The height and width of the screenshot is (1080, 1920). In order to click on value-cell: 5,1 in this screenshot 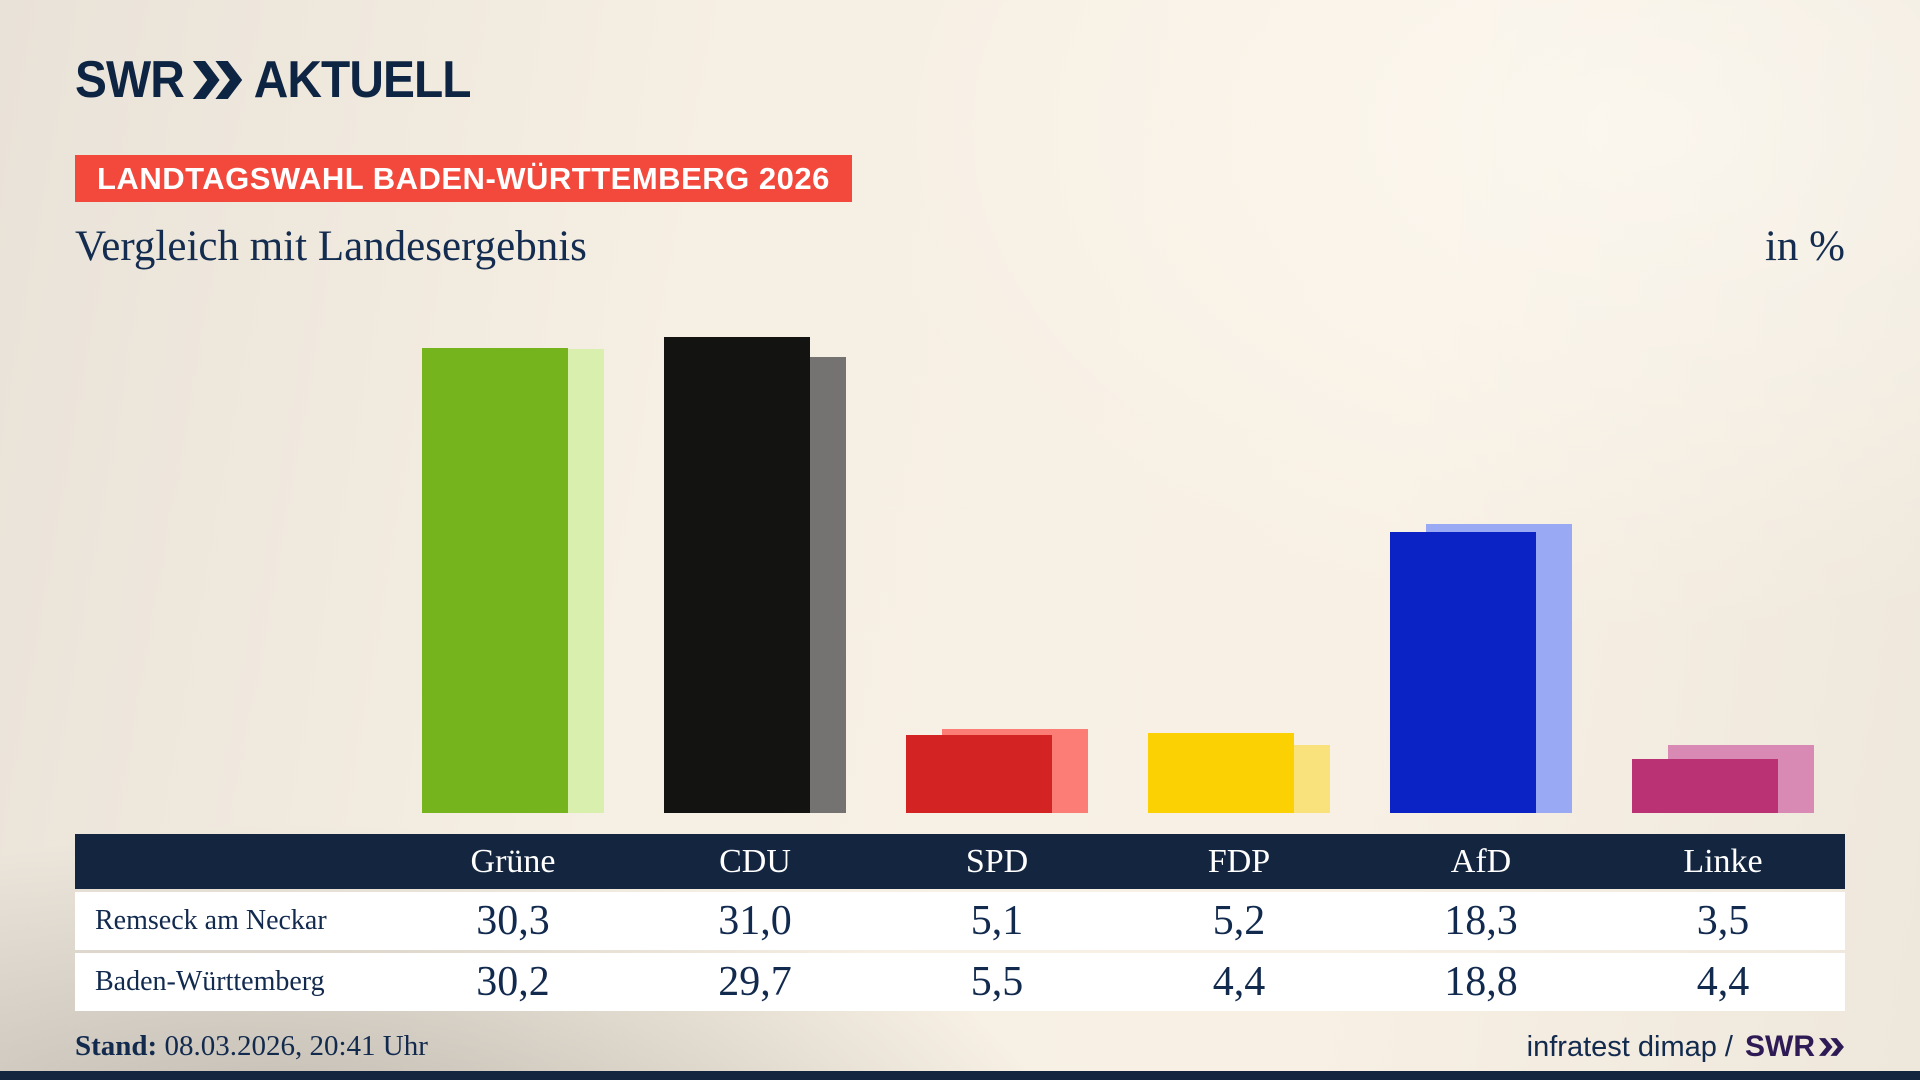, I will do `click(997, 921)`.